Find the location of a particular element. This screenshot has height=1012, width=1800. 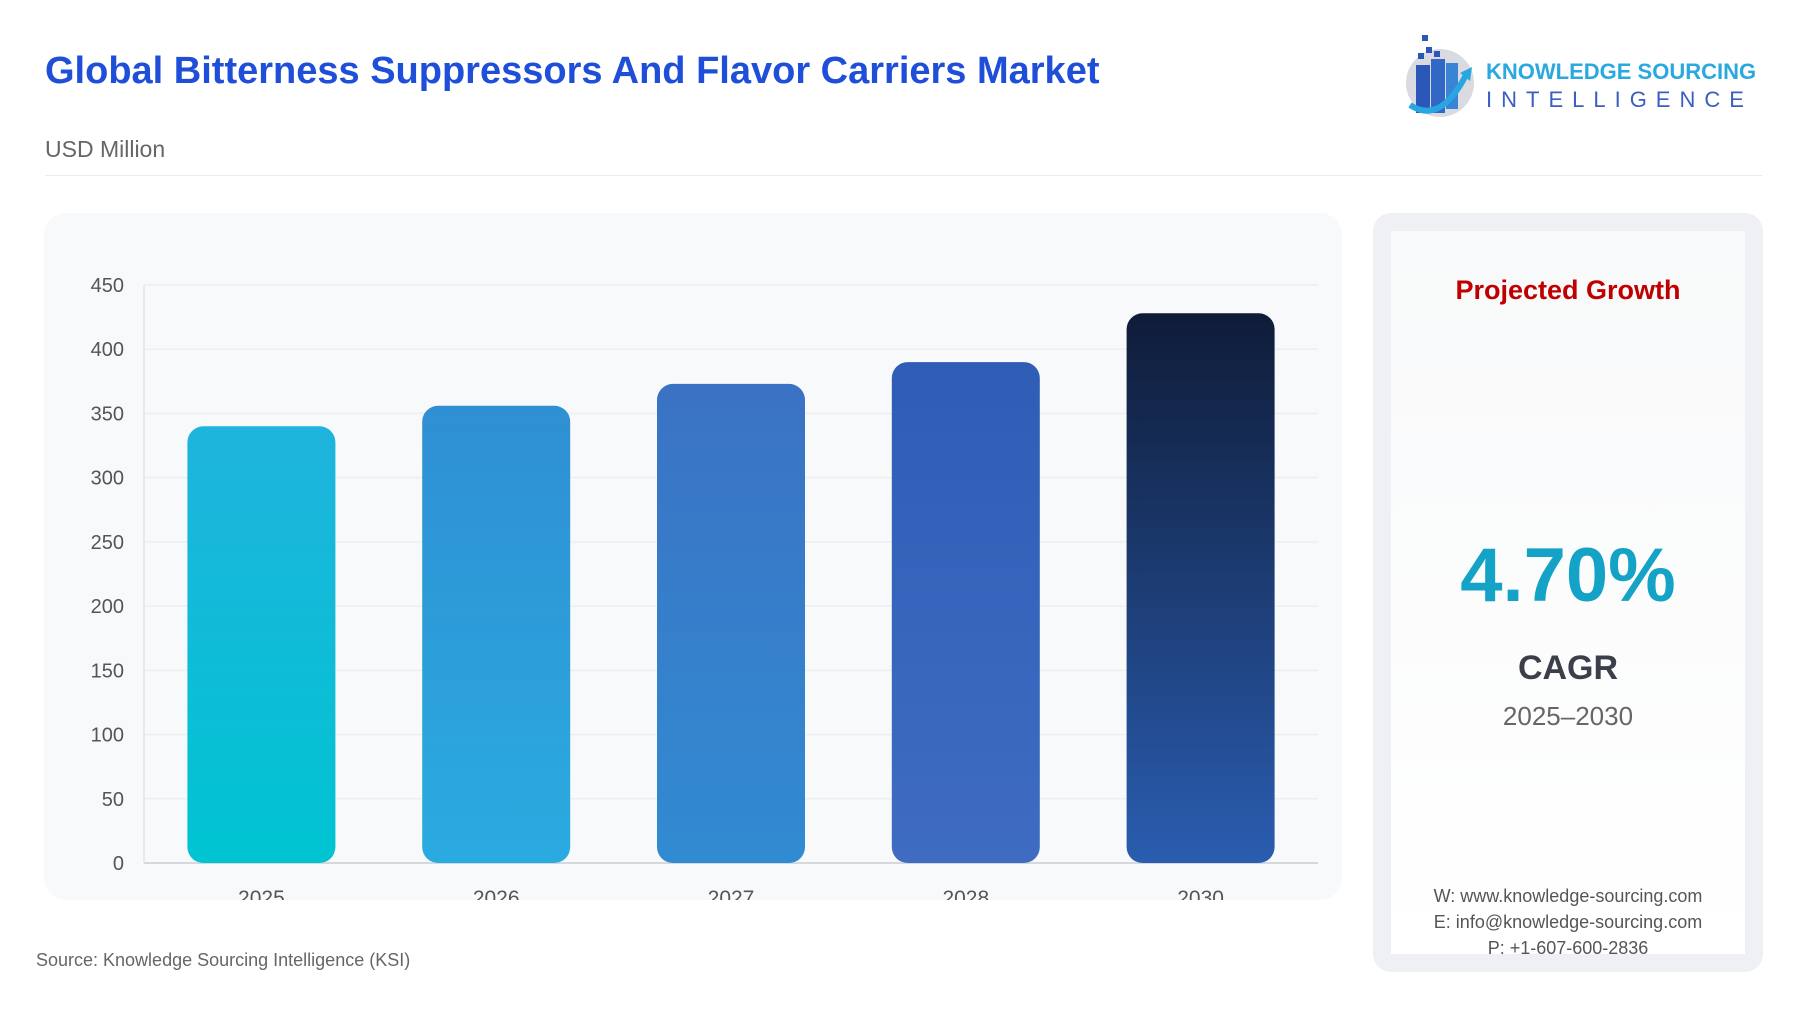

contact-email: E: info@knowledge-sourcing.com is located at coordinates (1568, 922).